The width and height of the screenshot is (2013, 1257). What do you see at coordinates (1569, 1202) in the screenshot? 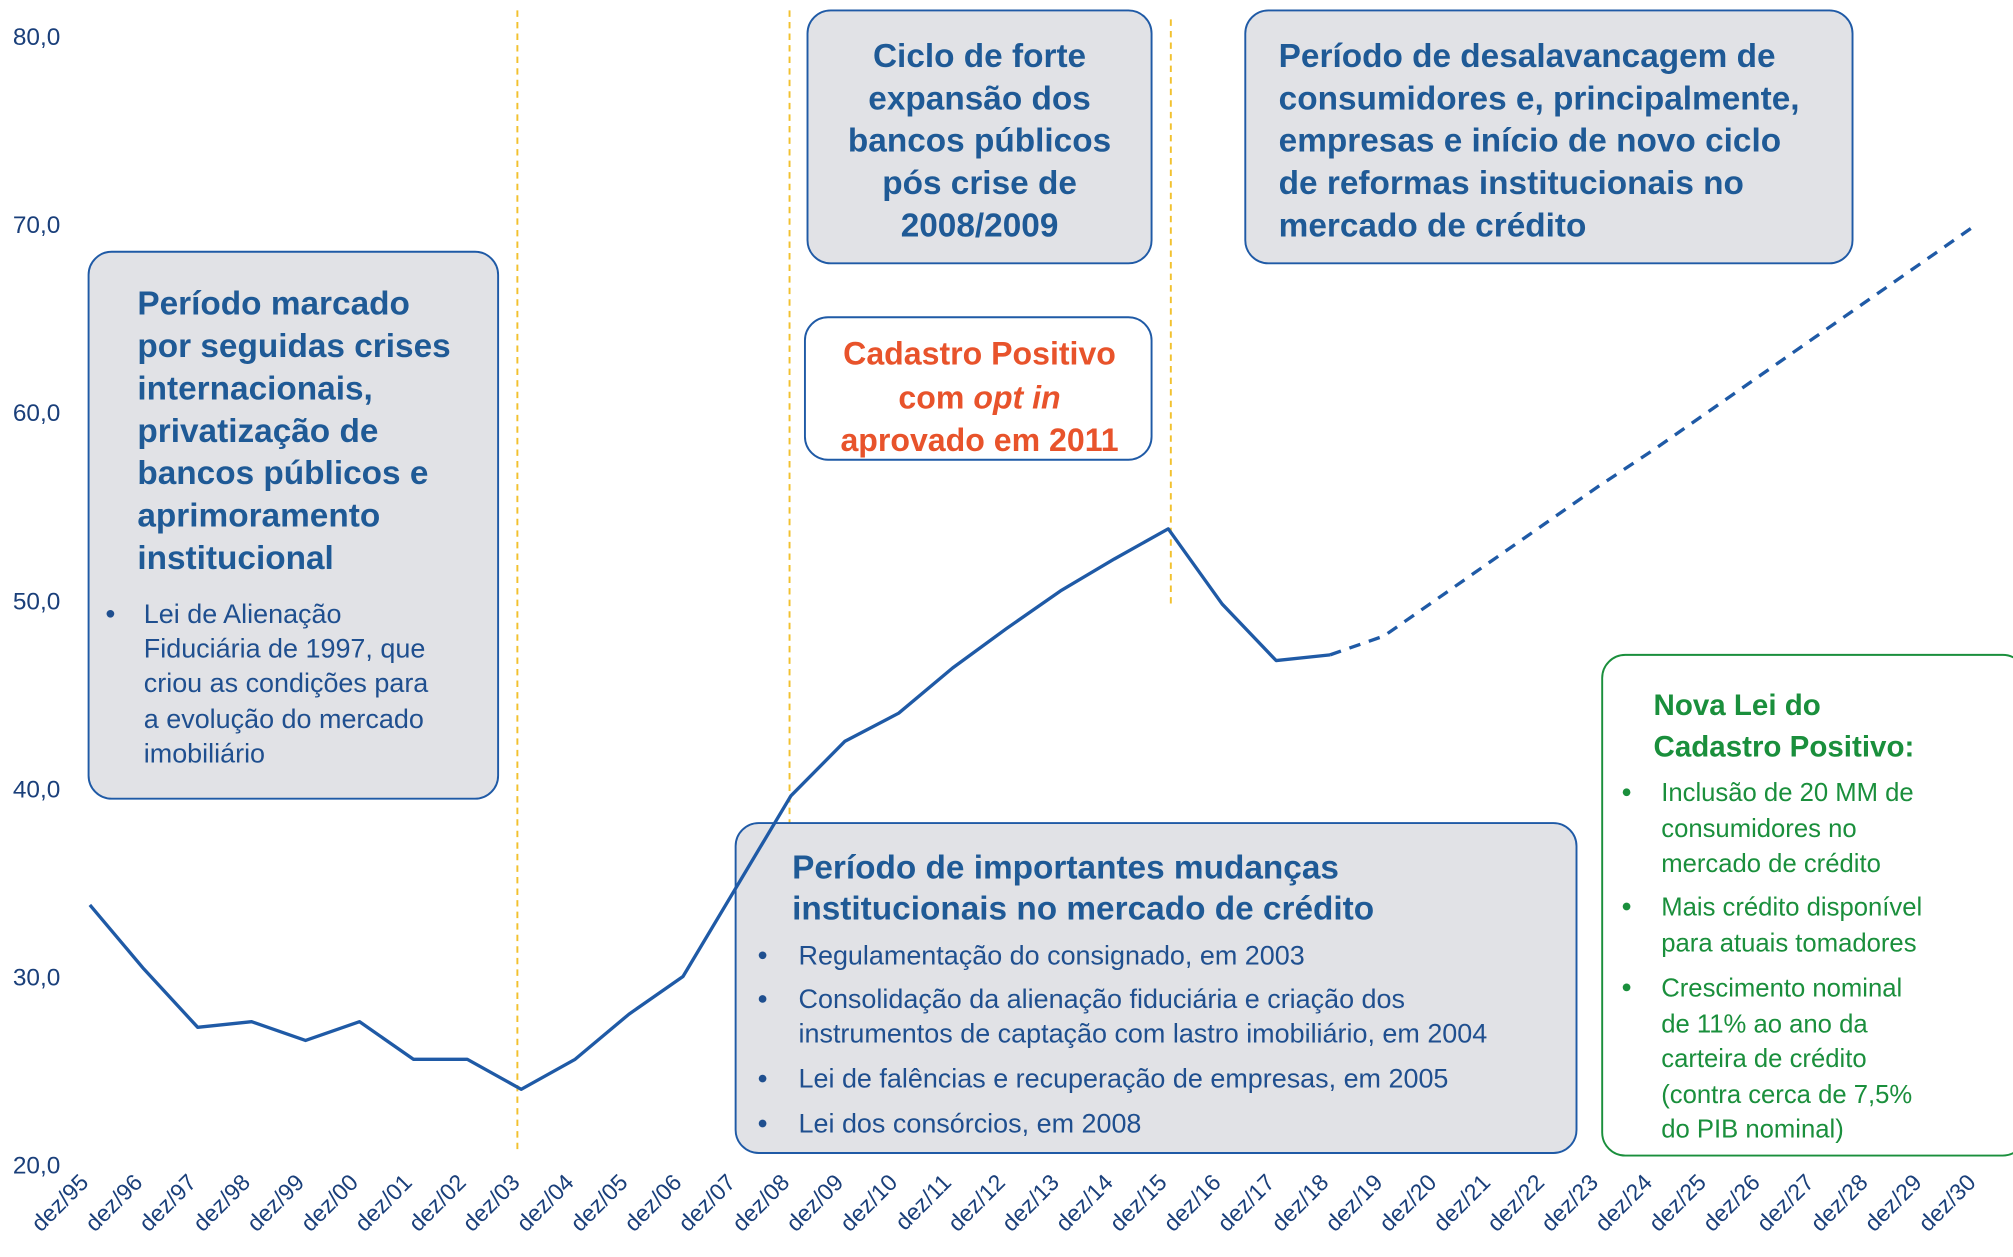
I see `x-tick-label: dez/23` at bounding box center [1569, 1202].